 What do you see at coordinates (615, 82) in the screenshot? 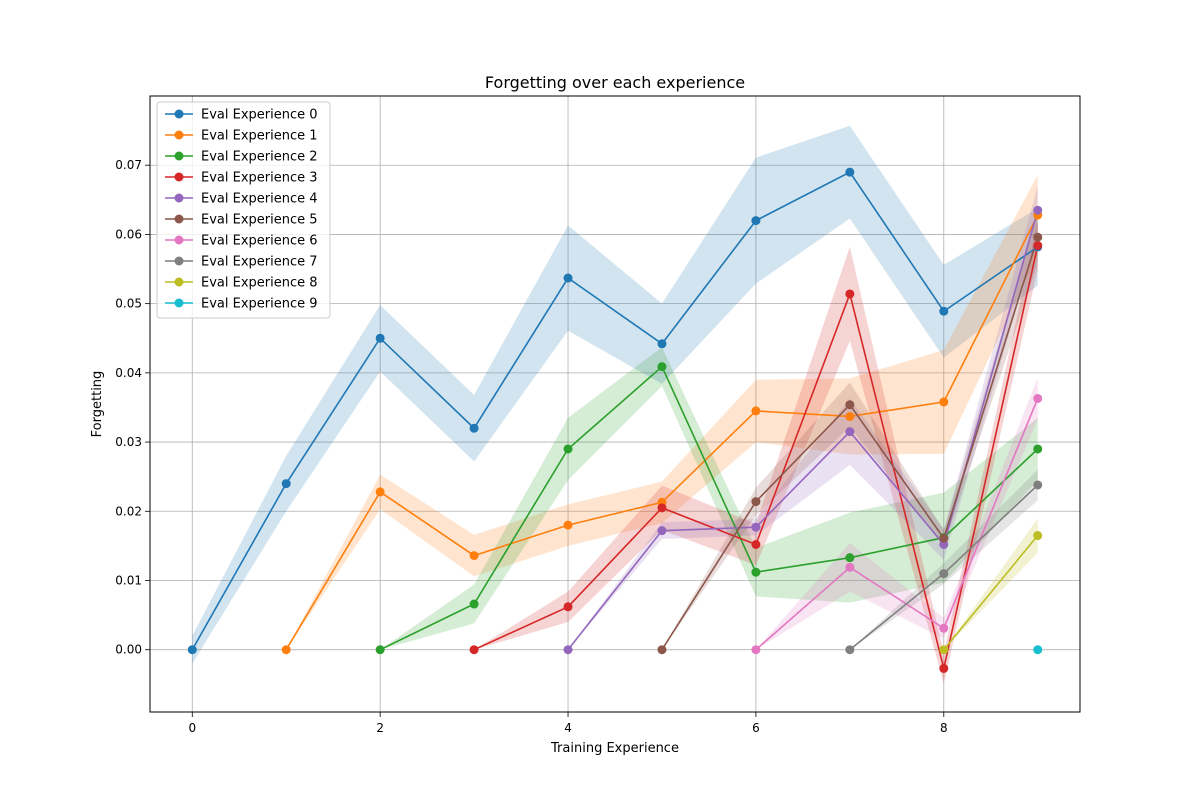
I see `chart-title: Forgetting over each experience` at bounding box center [615, 82].